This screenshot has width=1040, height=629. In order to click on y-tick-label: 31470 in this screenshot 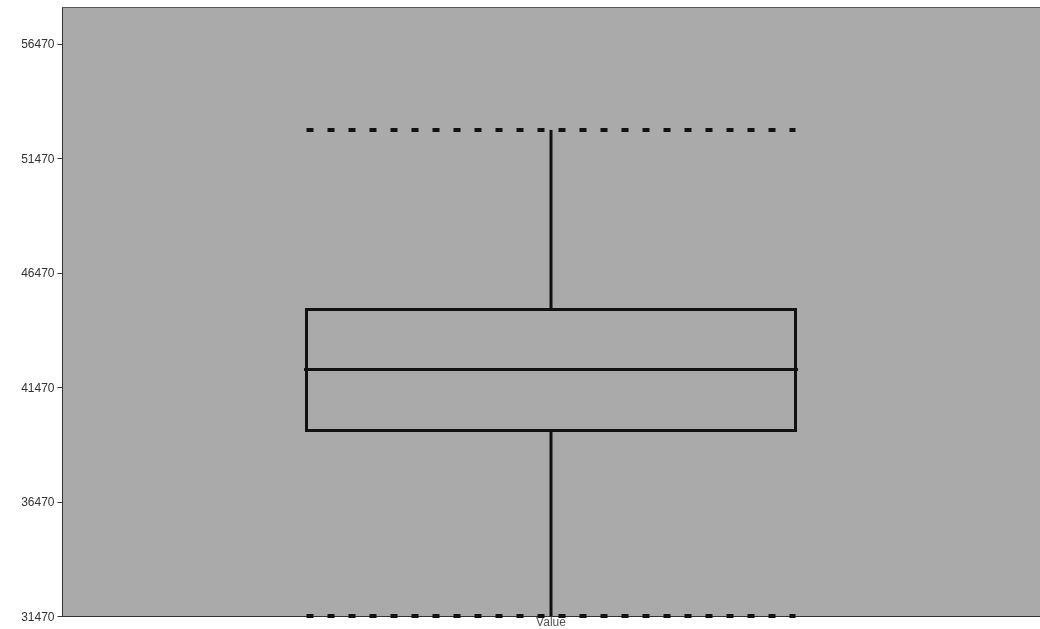, I will do `click(38, 616)`.